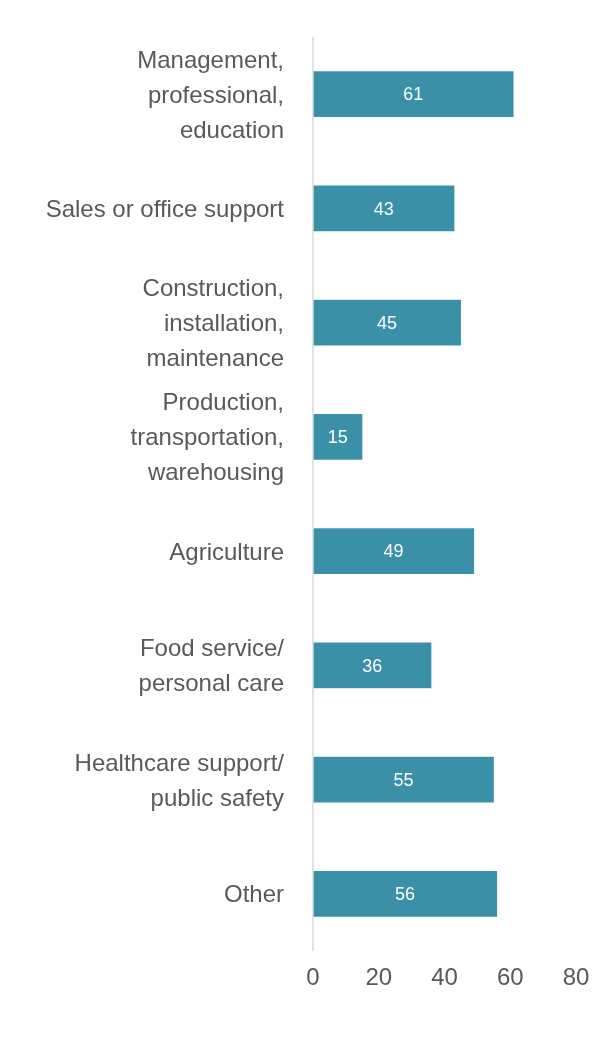  What do you see at coordinates (226, 551) in the screenshot?
I see `y-tick-label: Agriculture` at bounding box center [226, 551].